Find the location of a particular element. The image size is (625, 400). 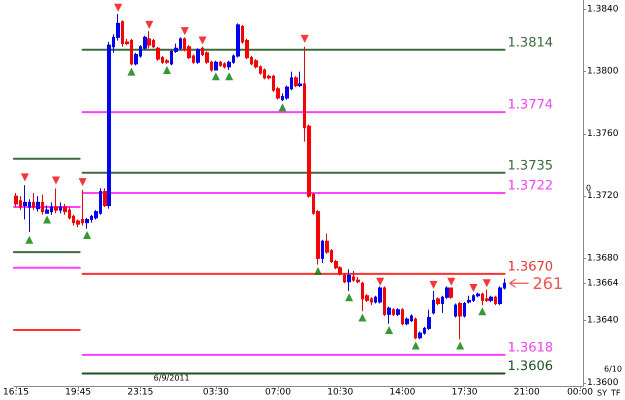

text: 0 is located at coordinates (589, 188).